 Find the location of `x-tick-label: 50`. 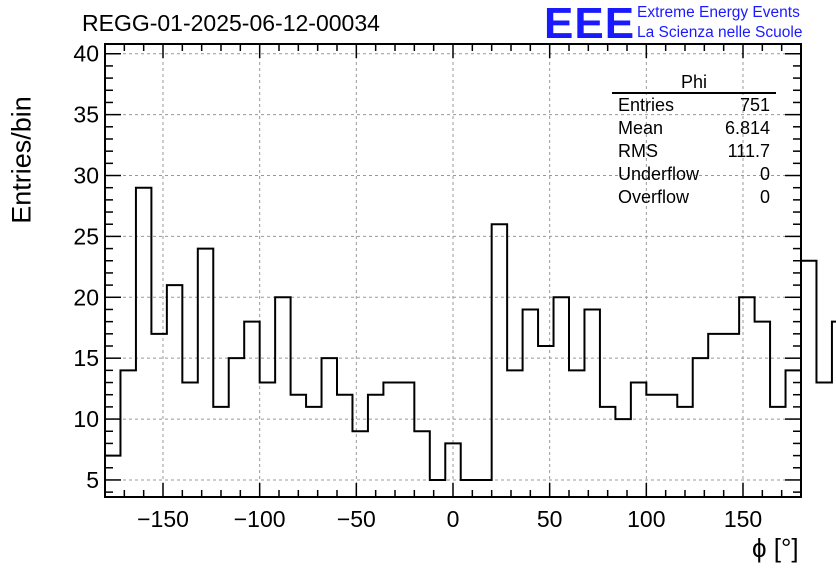

x-tick-label: 50 is located at coordinates (550, 519).